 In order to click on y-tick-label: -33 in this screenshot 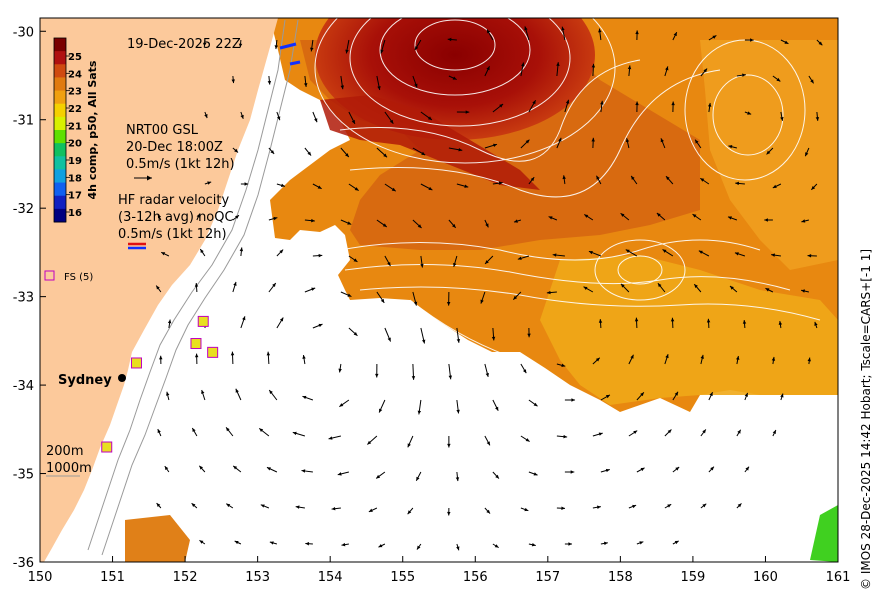, I will do `click(23, 298)`.